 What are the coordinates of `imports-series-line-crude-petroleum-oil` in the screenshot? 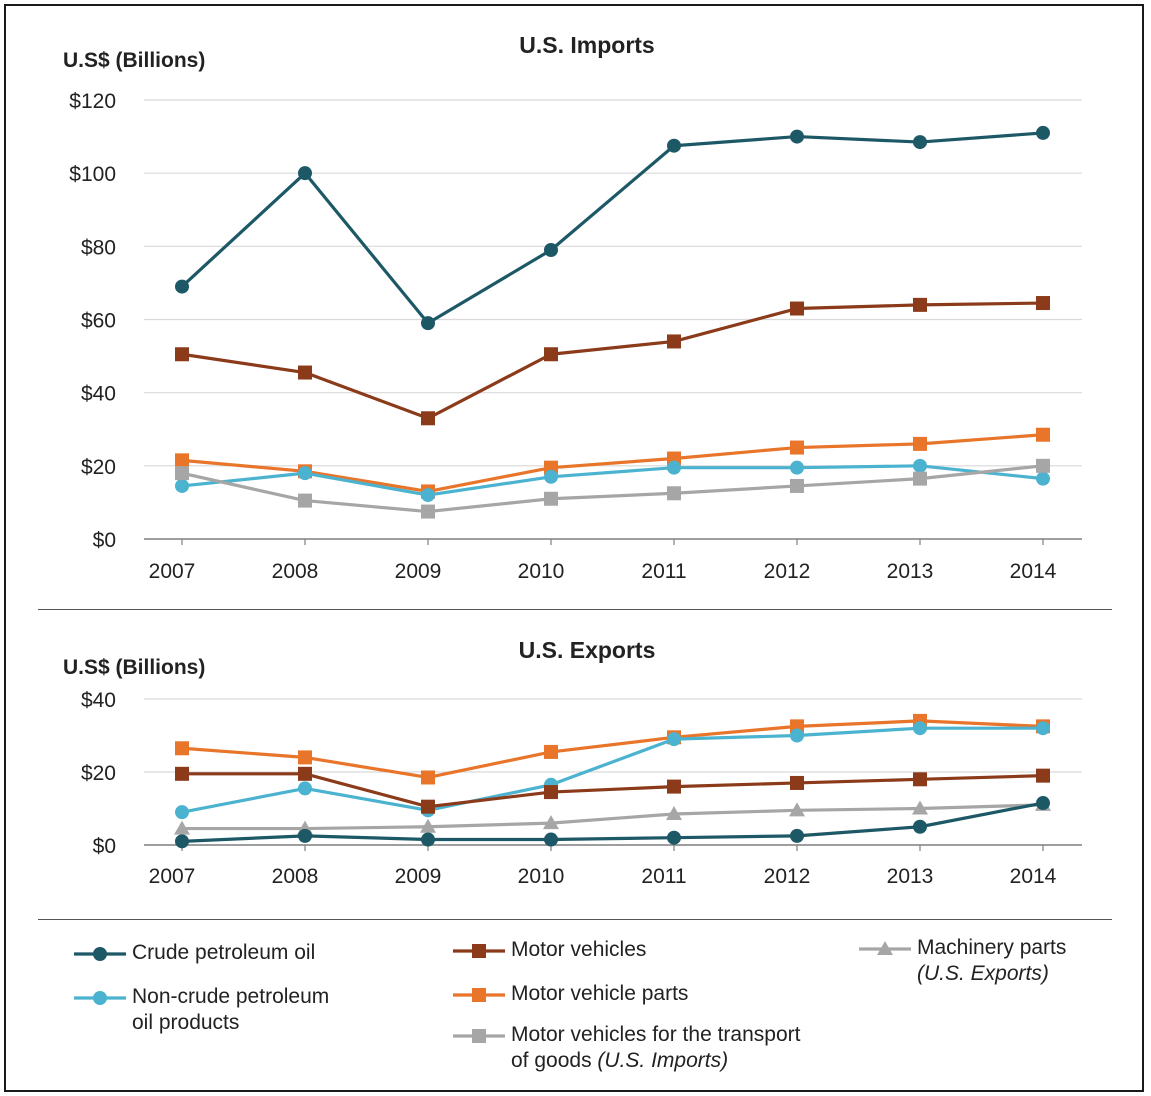 It's located at (612, 228).